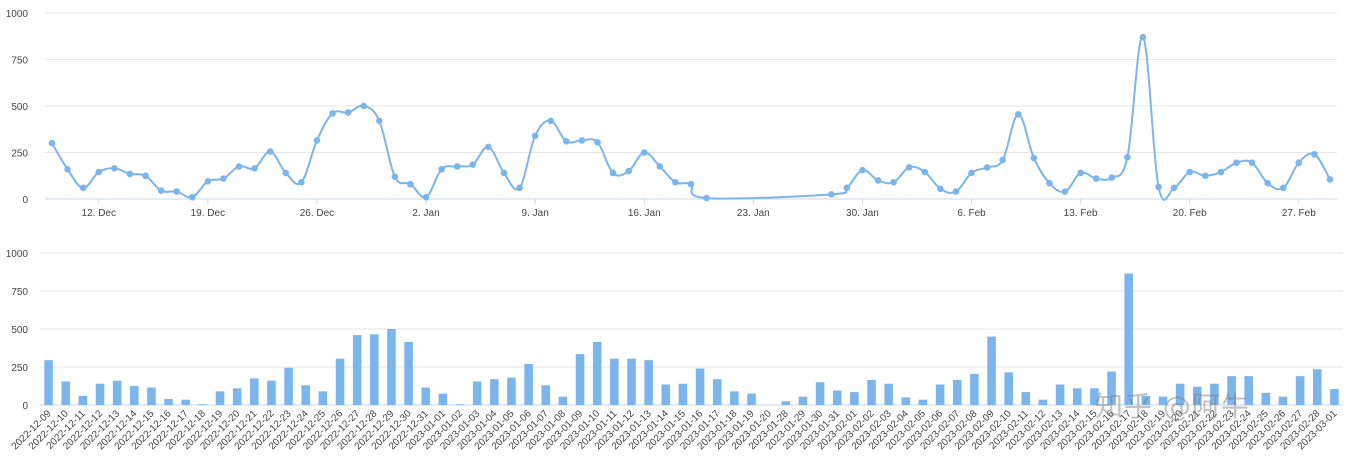 Image resolution: width=1347 pixels, height=468 pixels. I want to click on y-tick-label: 500, so click(19, 107).